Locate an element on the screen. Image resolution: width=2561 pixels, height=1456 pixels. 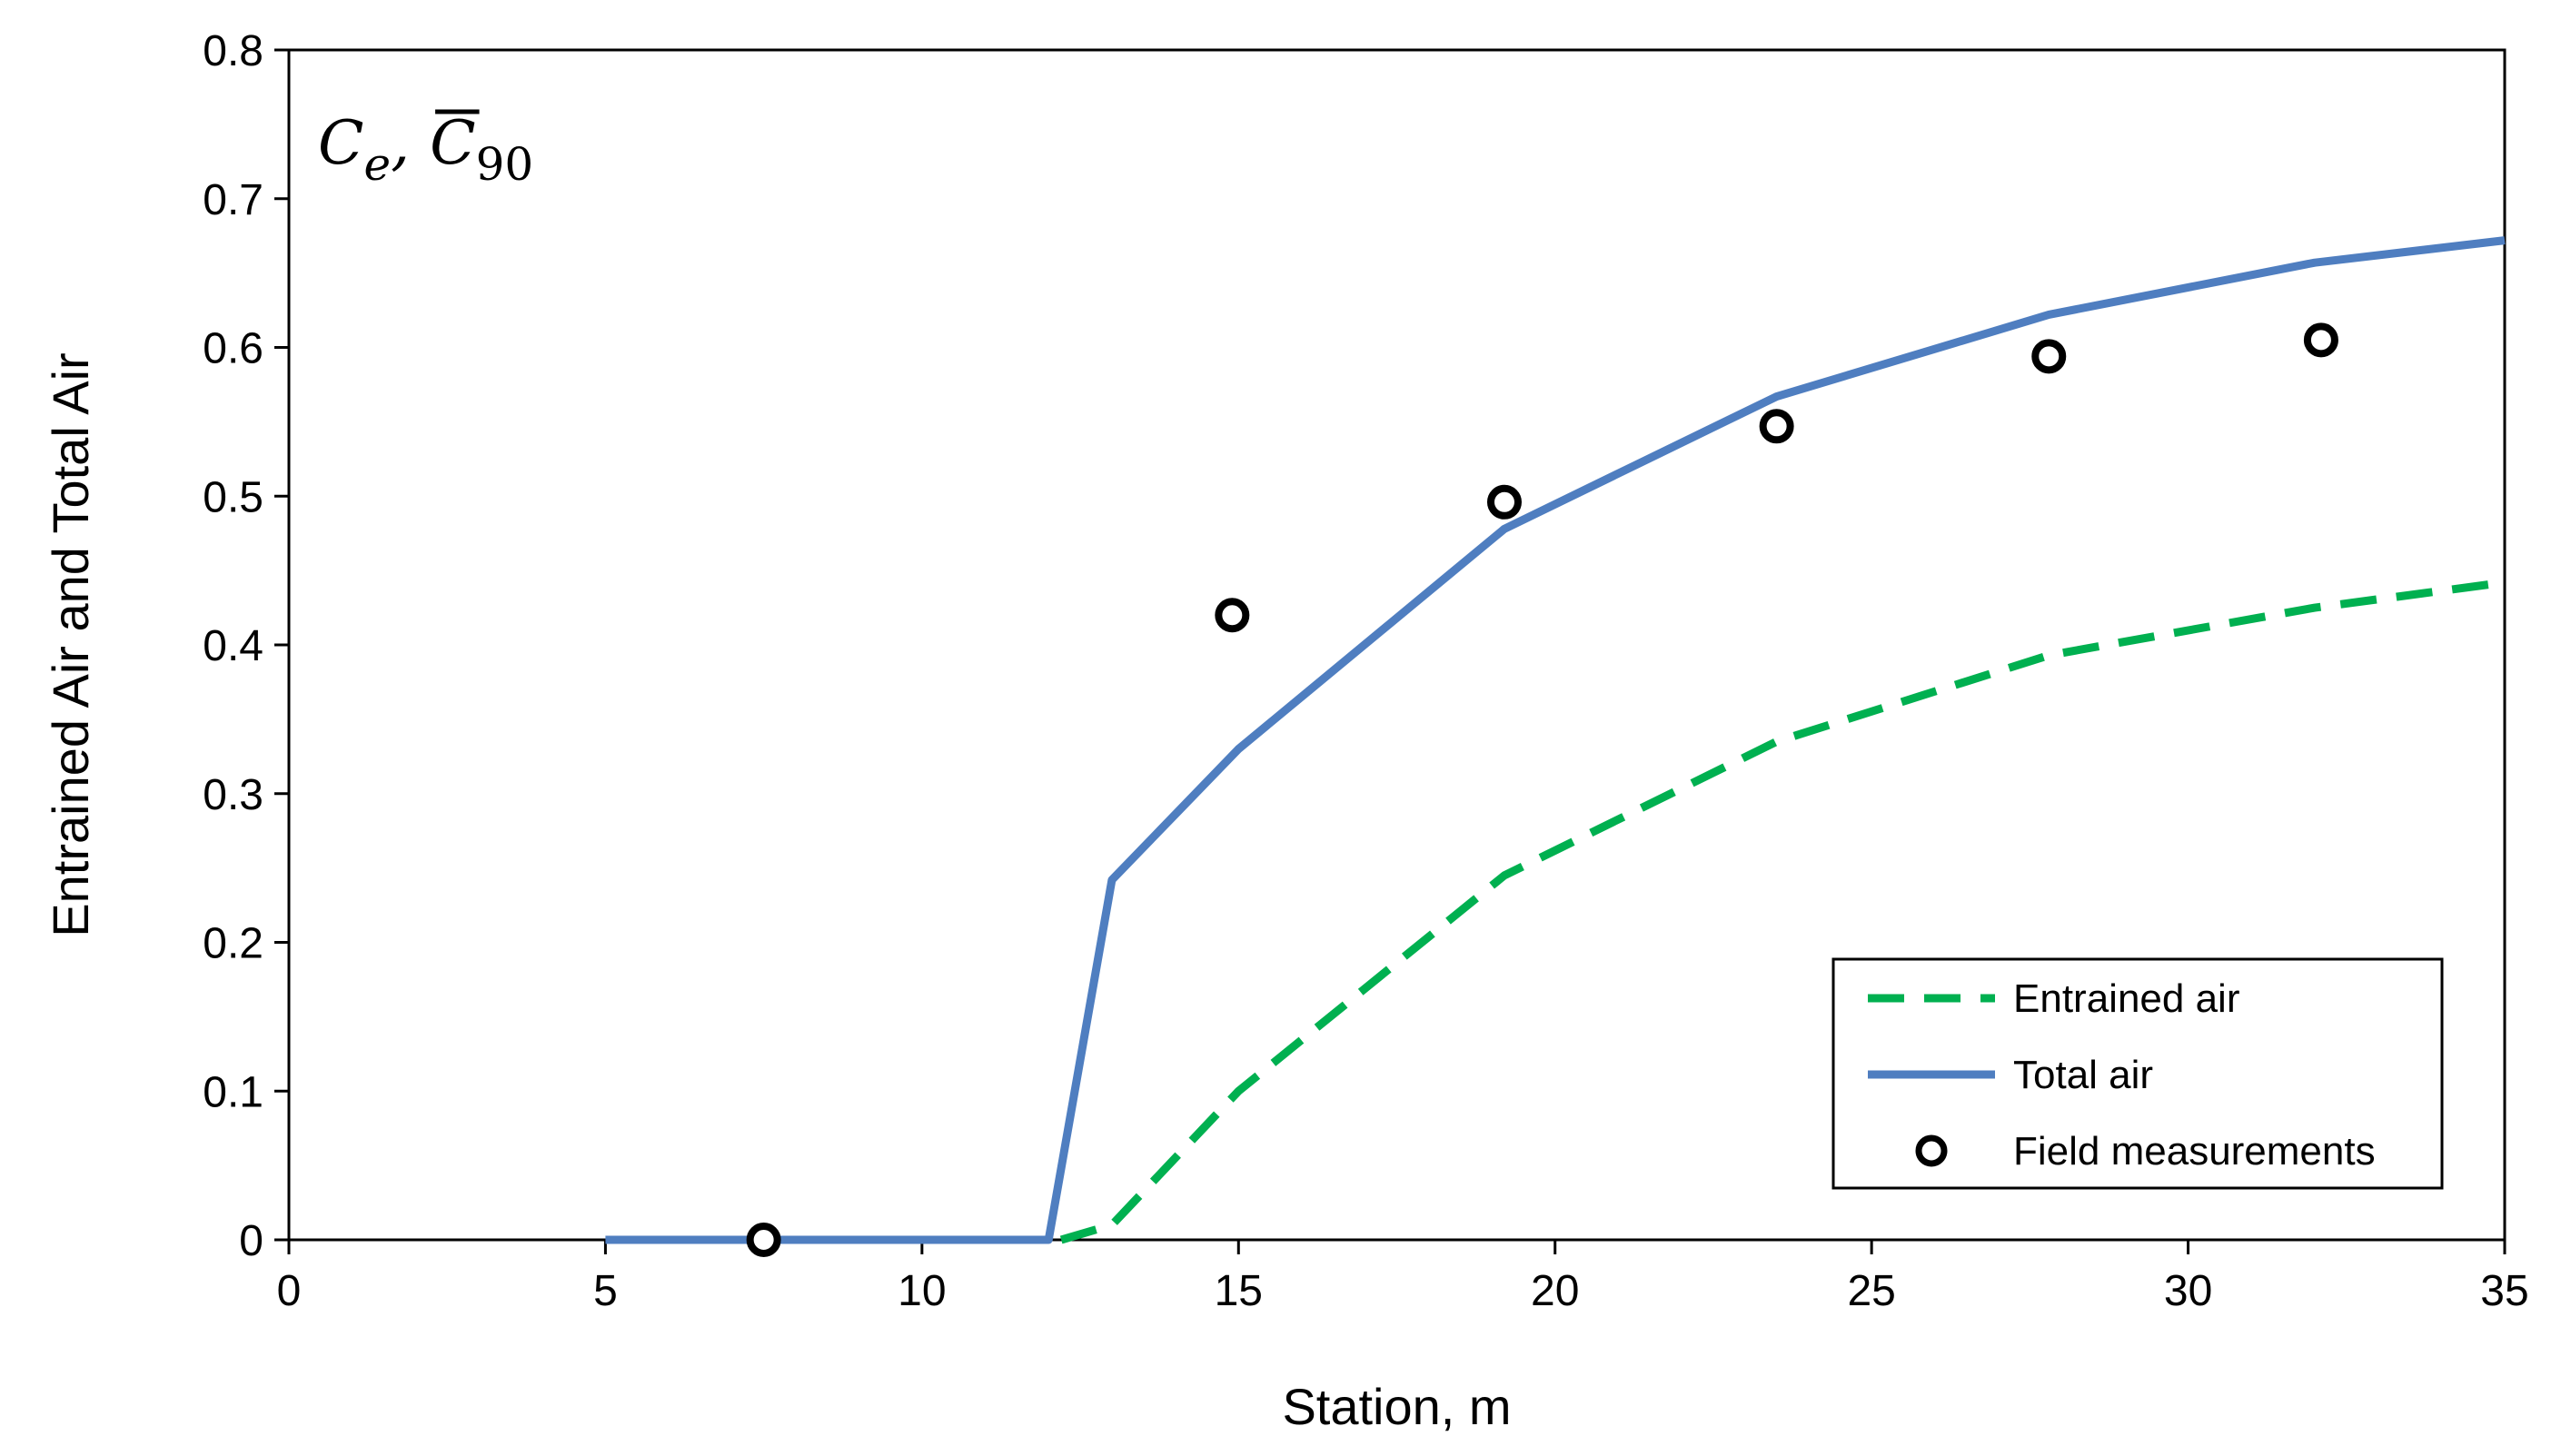
formula-c-90: C is located at coordinates (453, 143).